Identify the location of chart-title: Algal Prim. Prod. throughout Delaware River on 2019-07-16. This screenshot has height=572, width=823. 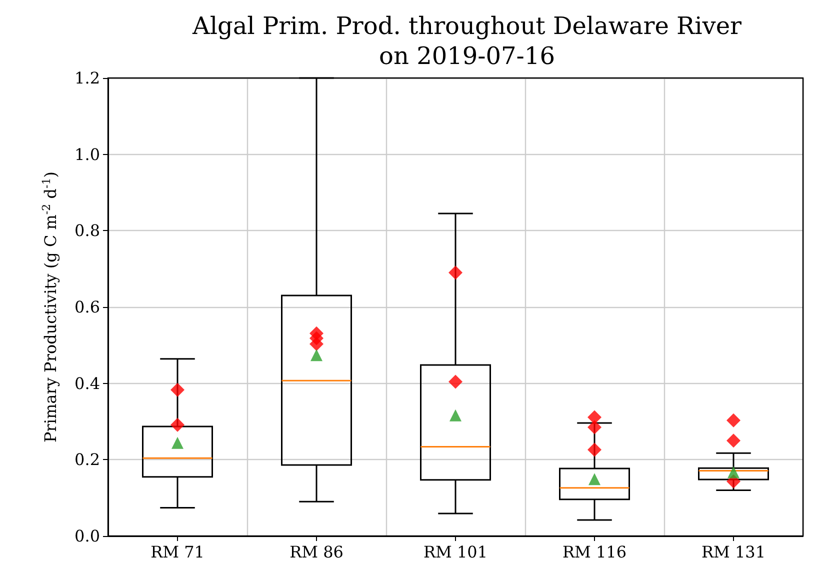
(466, 41).